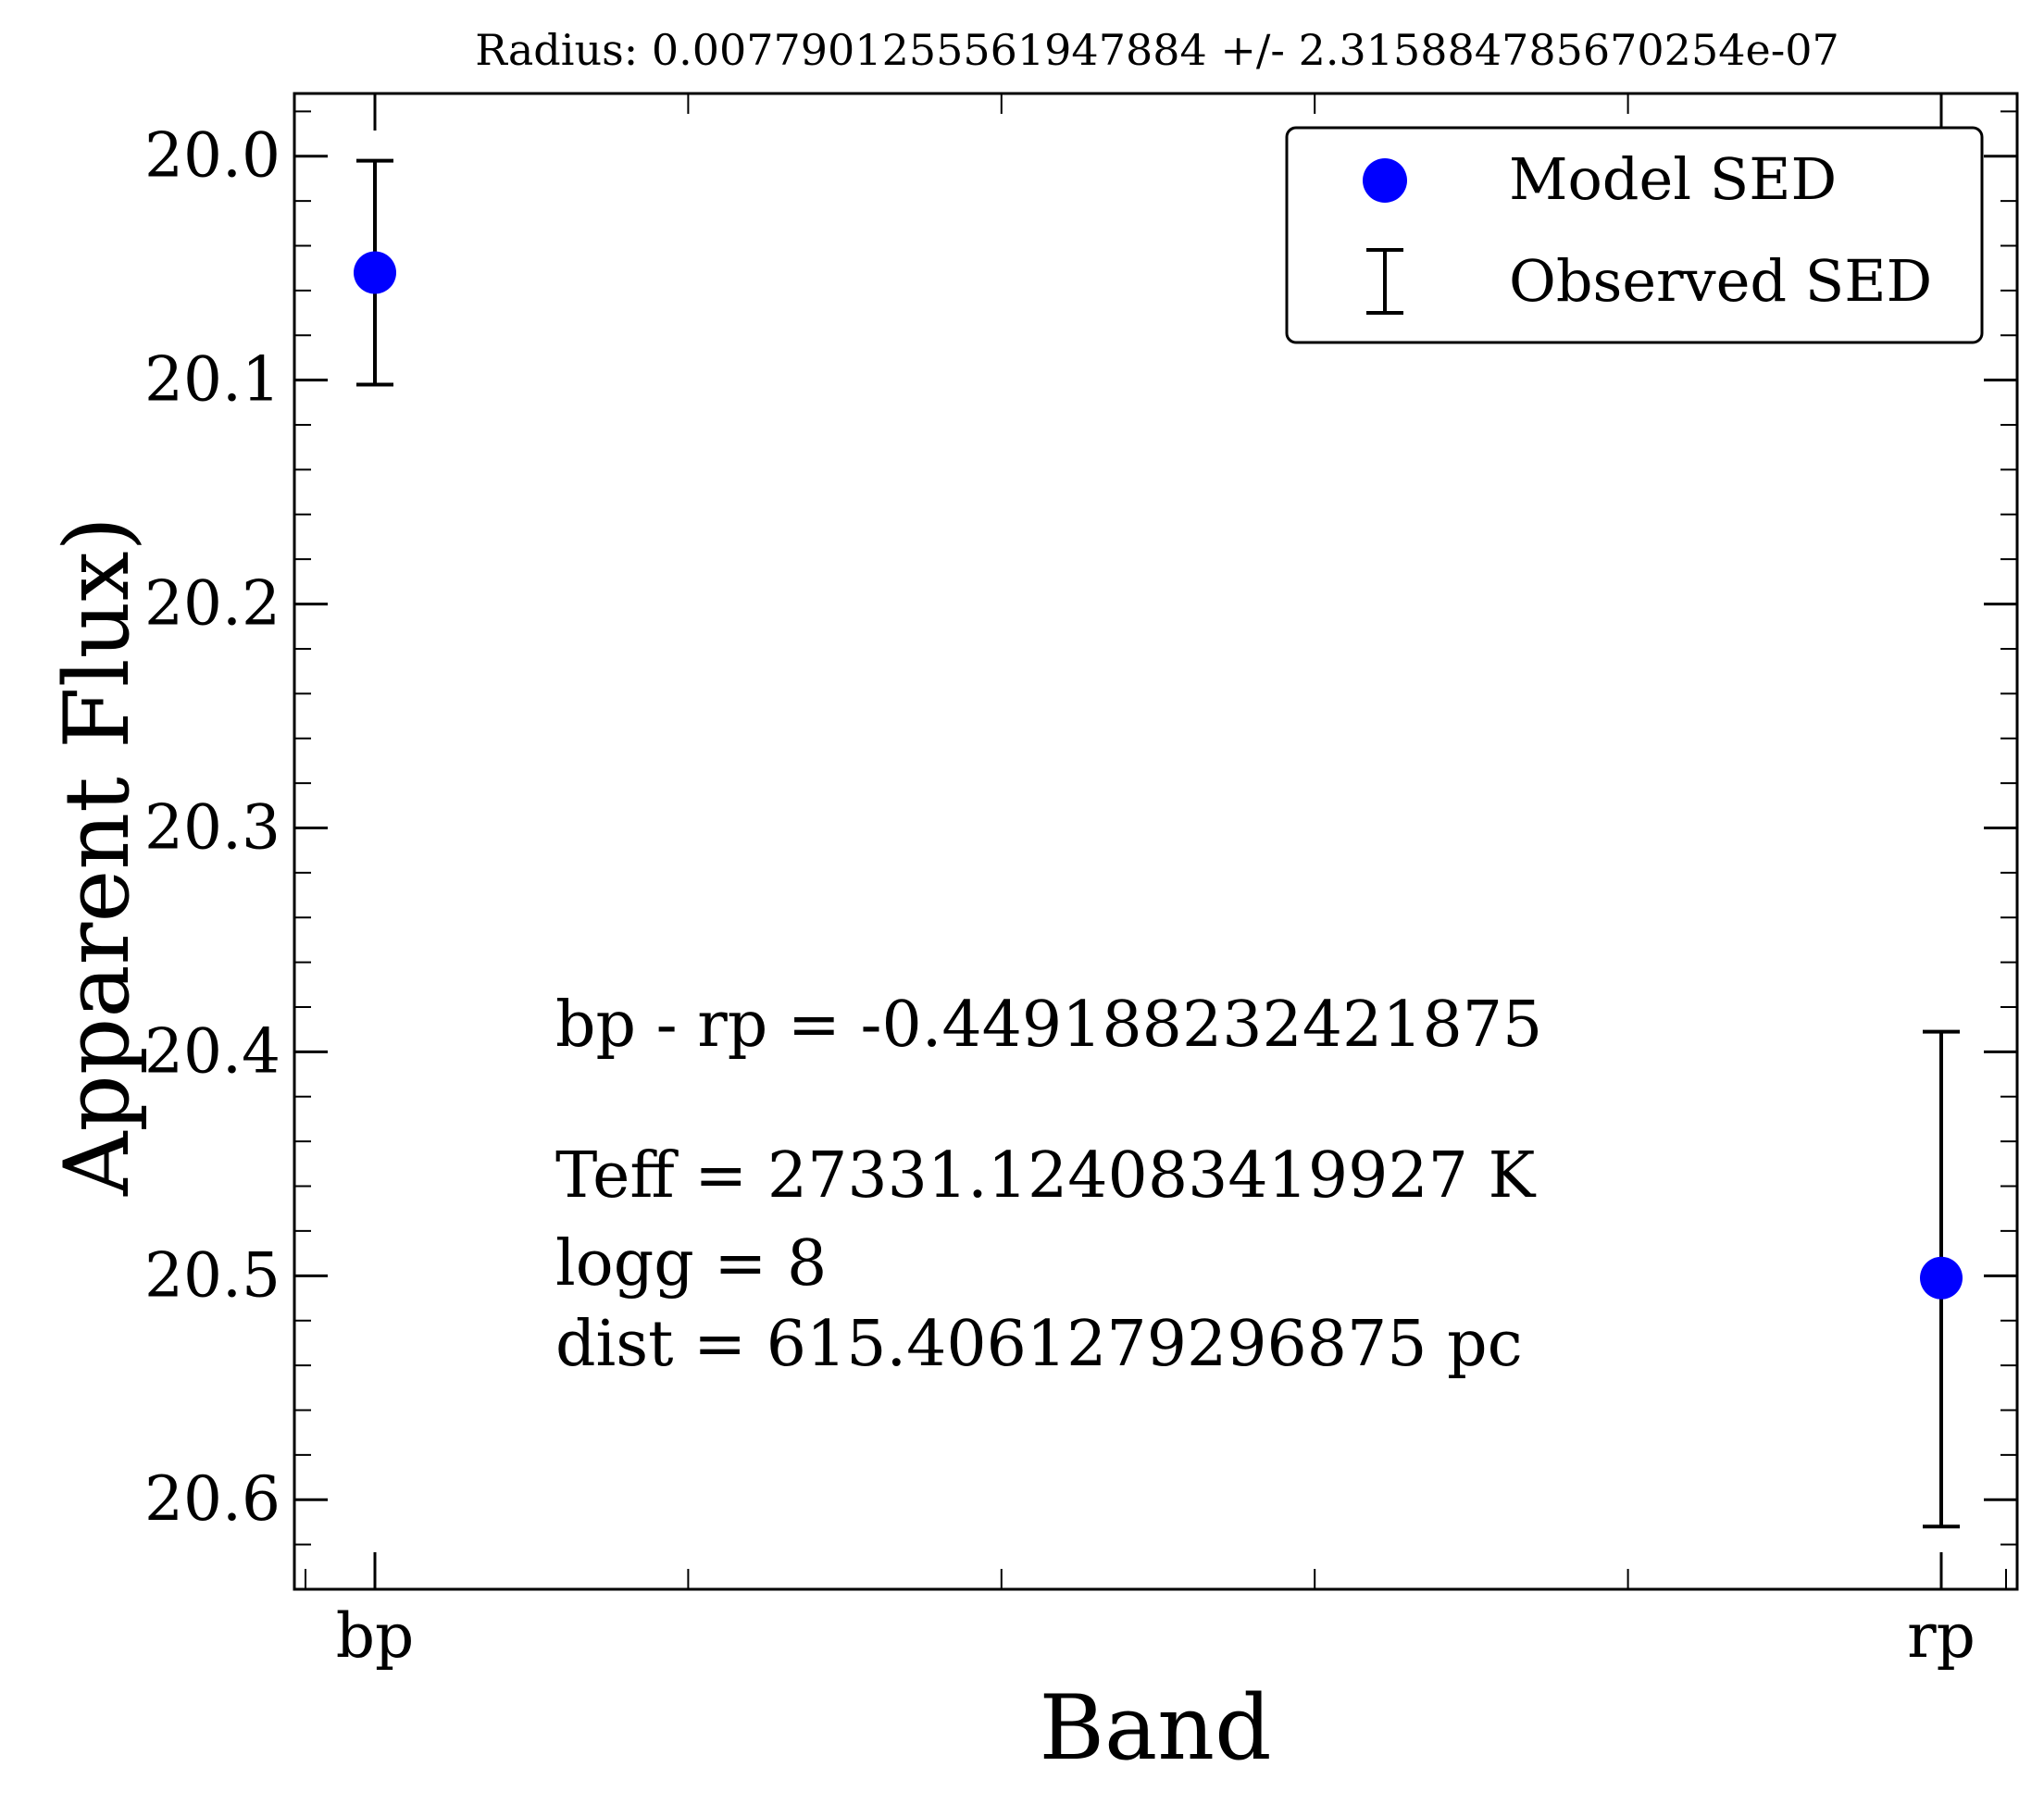 This screenshot has height=1804, width=2044. What do you see at coordinates (375, 882) in the screenshot?
I see `x-tick: bp` at bounding box center [375, 882].